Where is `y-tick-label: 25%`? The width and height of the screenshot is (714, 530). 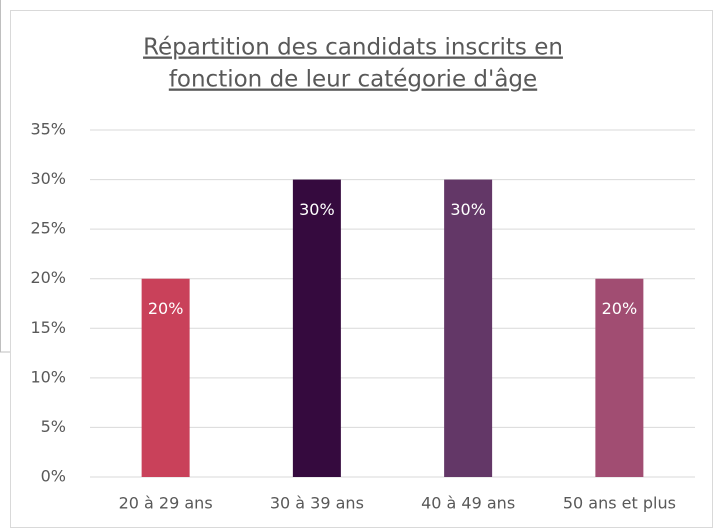
y-tick-label: 25% is located at coordinates (48, 228).